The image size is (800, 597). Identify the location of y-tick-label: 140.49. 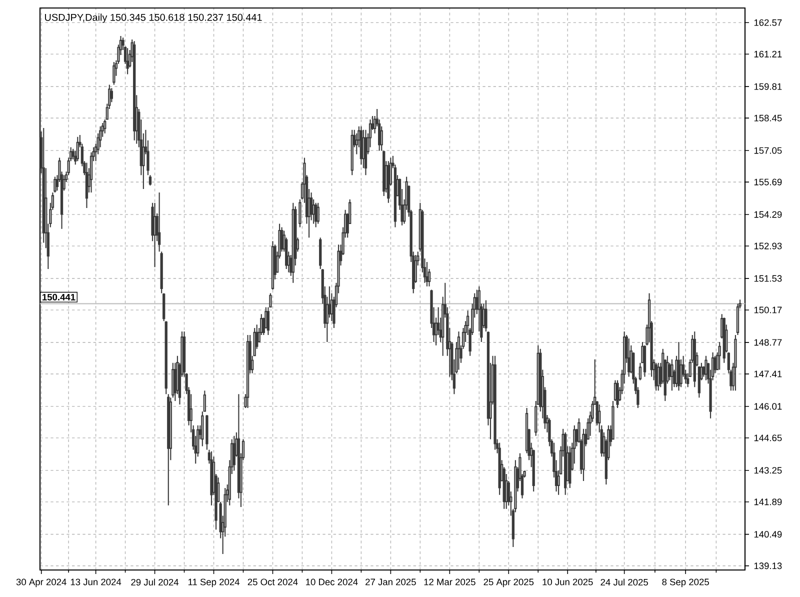
(768, 534).